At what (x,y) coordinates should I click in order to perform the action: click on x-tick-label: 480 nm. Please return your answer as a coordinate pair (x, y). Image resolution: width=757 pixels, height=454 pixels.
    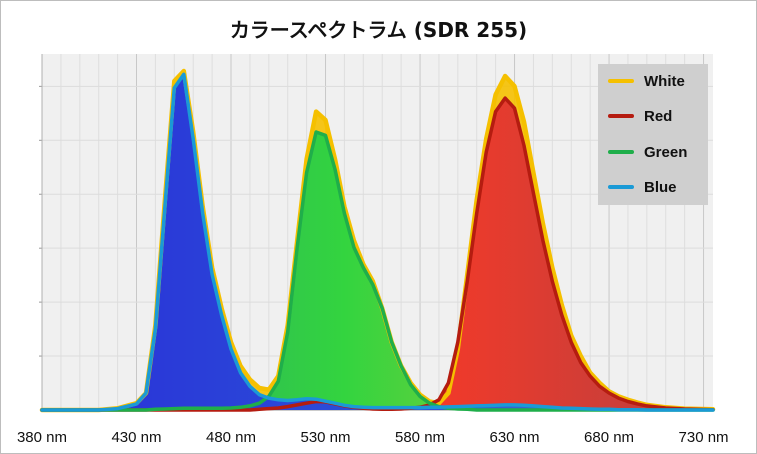
    Looking at the image, I should click on (231, 437).